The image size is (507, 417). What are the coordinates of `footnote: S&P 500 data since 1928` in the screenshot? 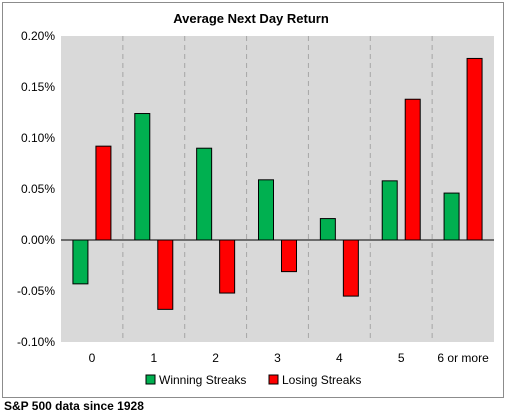 It's located at (74, 406).